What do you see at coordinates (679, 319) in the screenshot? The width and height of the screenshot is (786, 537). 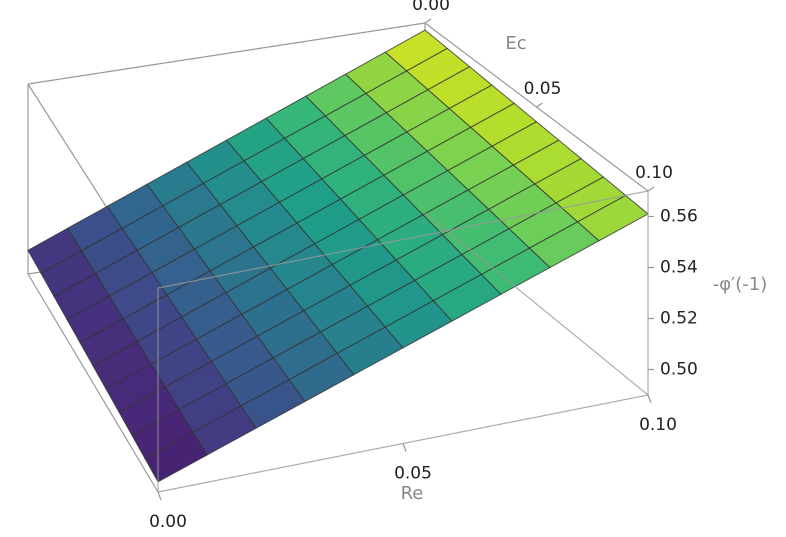 I see `z-tick-label: 0.52` at bounding box center [679, 319].